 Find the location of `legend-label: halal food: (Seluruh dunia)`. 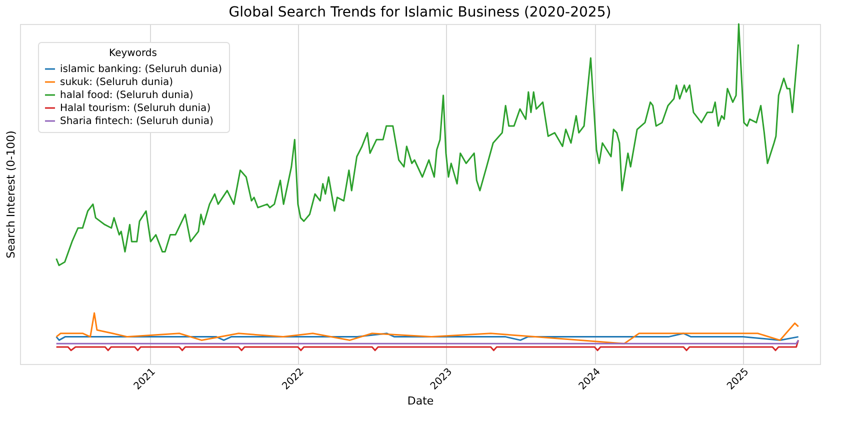

legend-label: halal food: (Seluruh dunia) is located at coordinates (127, 95).